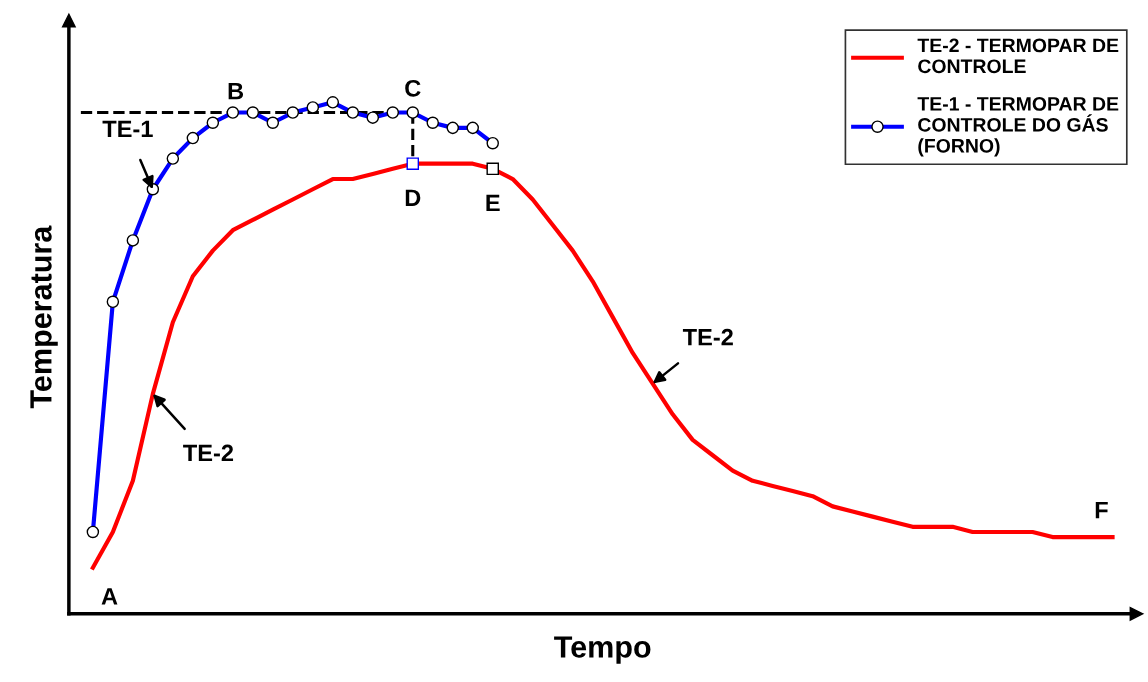 This screenshot has height=682, width=1148. Describe the element at coordinates (413, 197) in the screenshot. I see `annotation: D` at that location.